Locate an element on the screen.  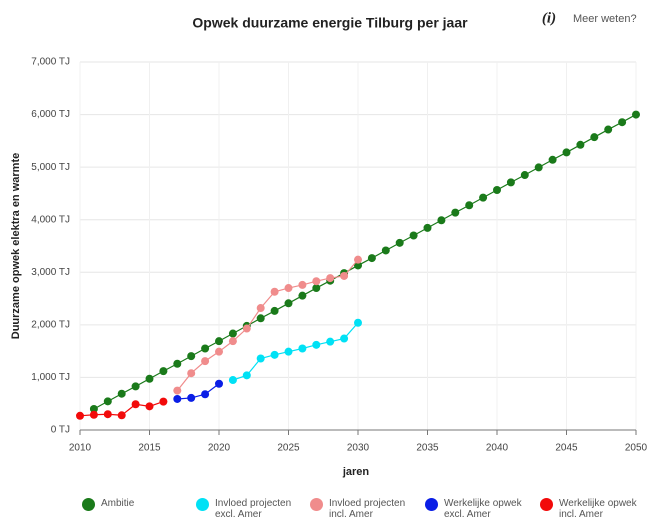
info-link: Meer weten? is located at coordinates (605, 19).